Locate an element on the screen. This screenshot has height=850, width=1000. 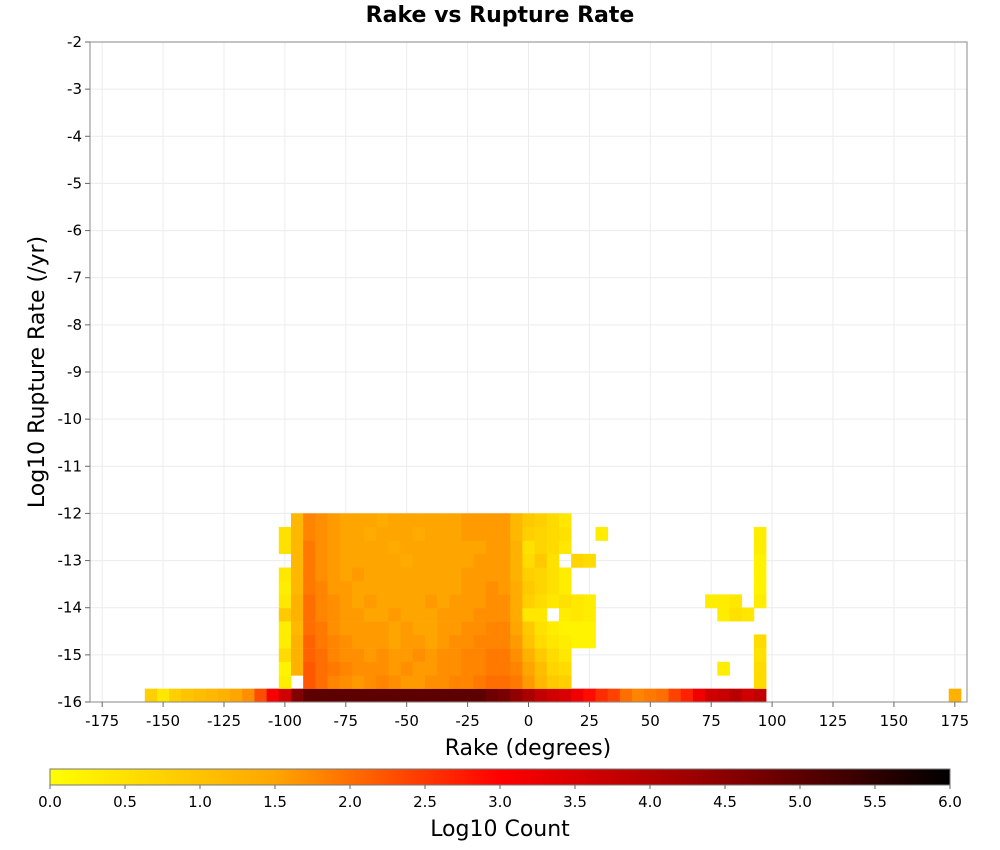
x-tick-label: -75 is located at coordinates (346, 721).